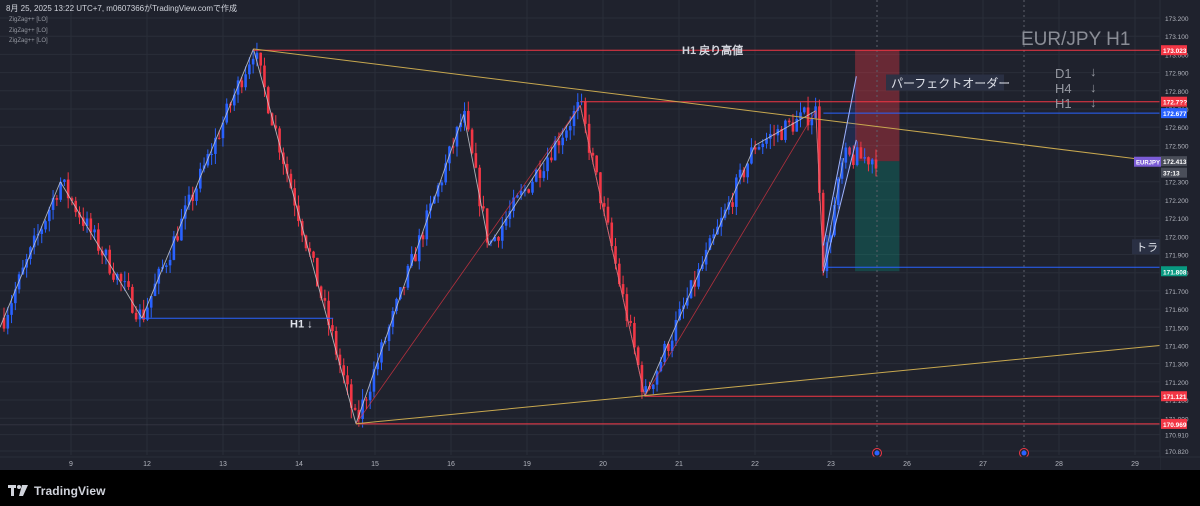 This screenshot has width=1200, height=506. Describe the element at coordinates (1177, 201) in the screenshot. I see `y-tick-label: 172.200` at that location.